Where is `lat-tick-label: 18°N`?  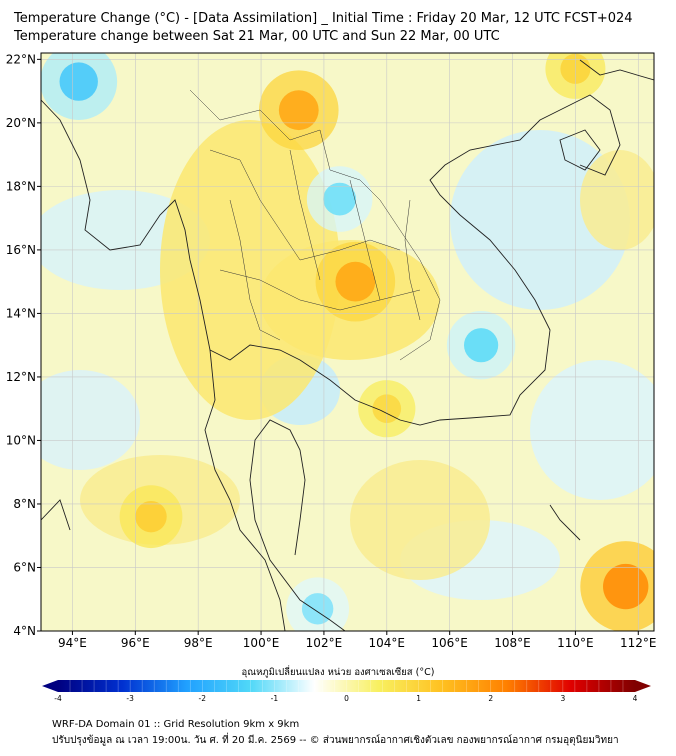
lat-tick-label: 18°N is located at coordinates (21, 186).